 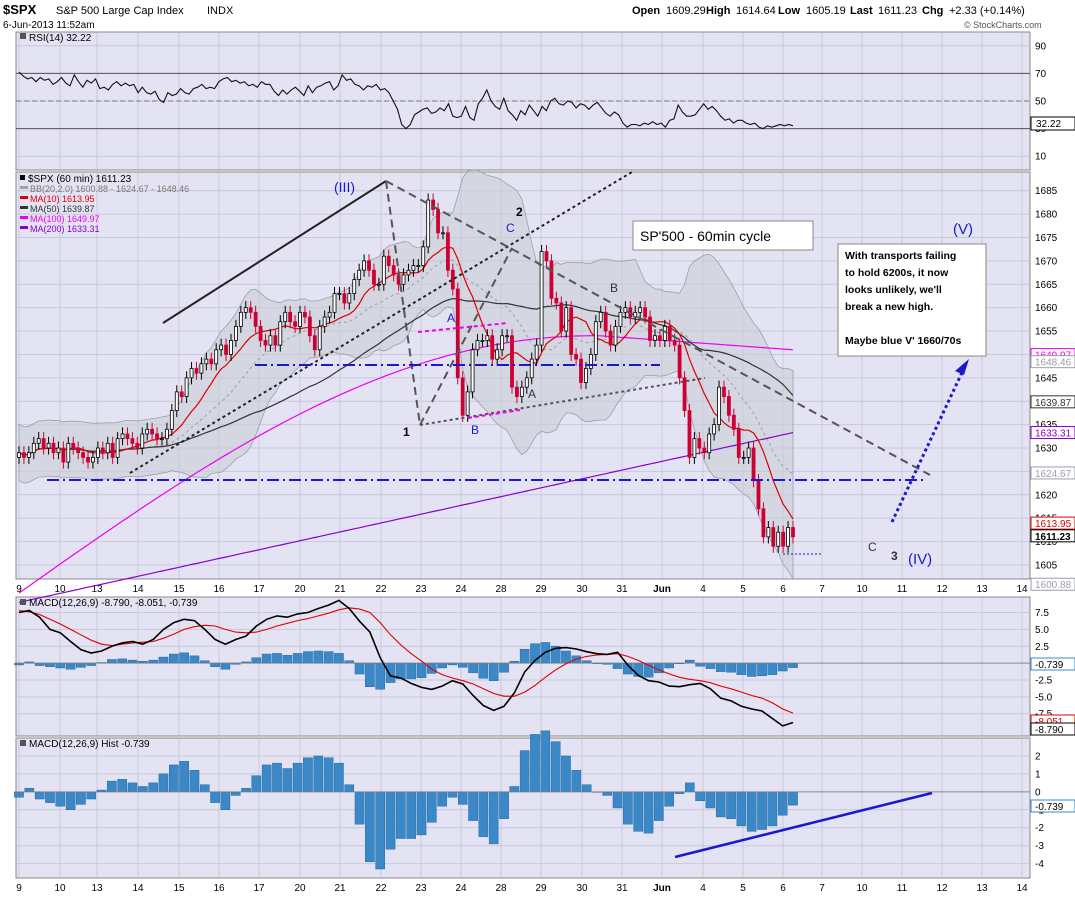 I want to click on price-tick-5: 1660, so click(x=1046, y=308).